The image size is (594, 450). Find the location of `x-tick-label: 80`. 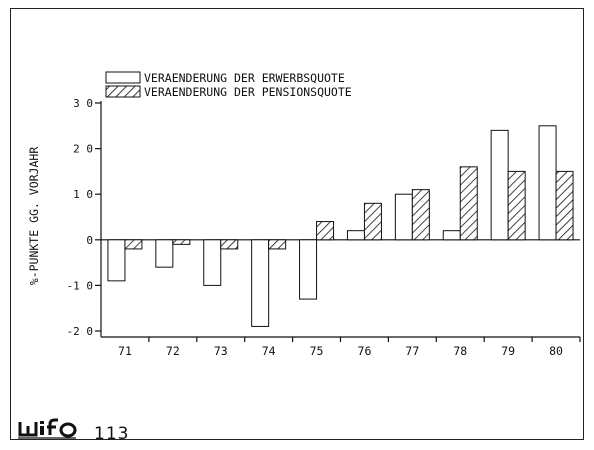

x-tick-label: 80 is located at coordinates (556, 351).